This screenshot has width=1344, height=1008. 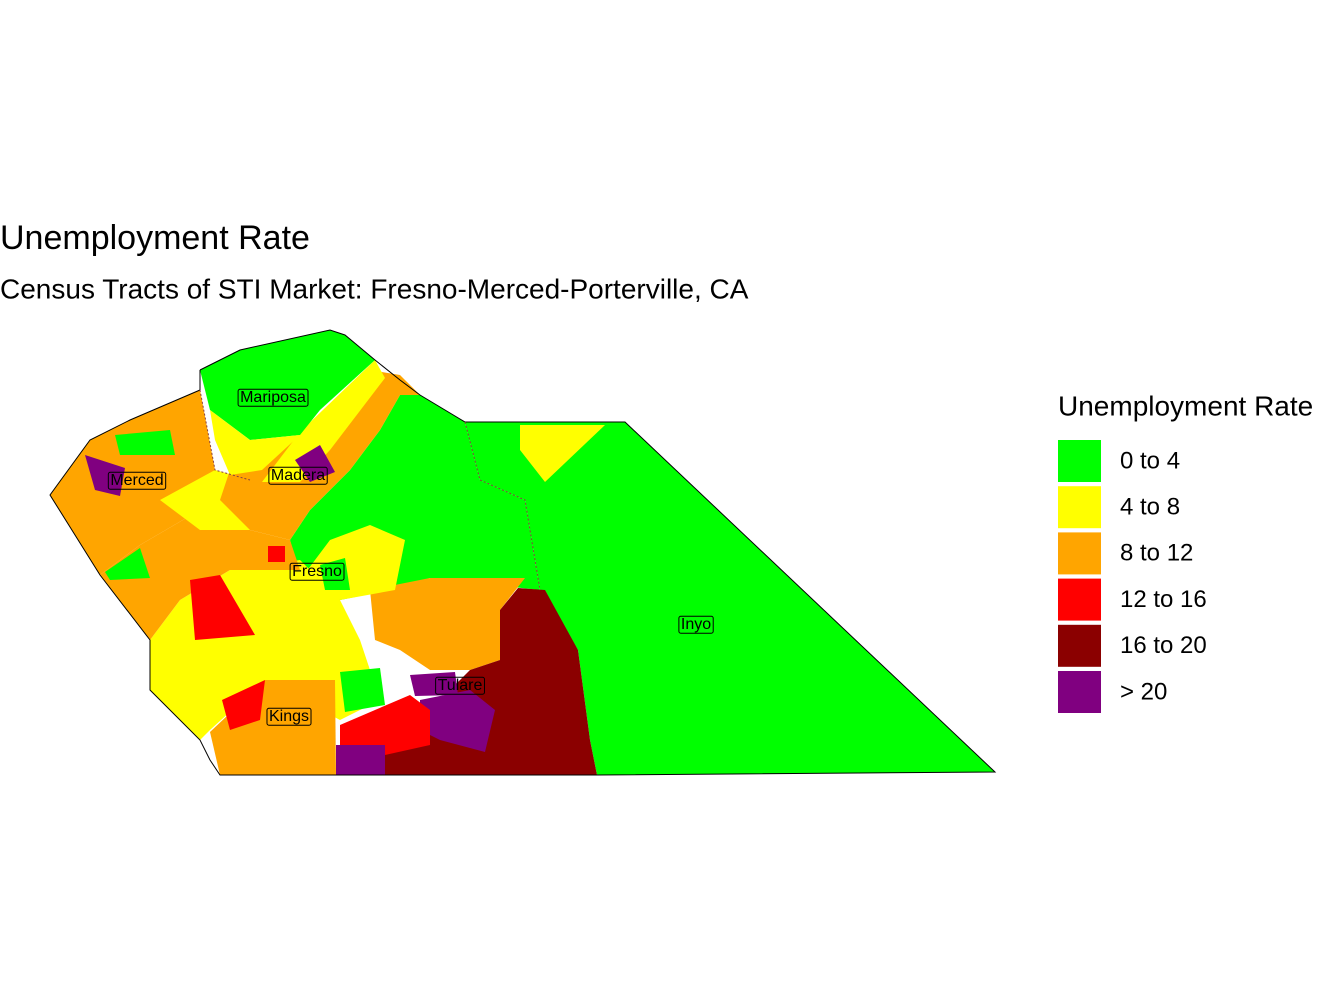 I want to click on title: Unemployment Rate, so click(x=155, y=238).